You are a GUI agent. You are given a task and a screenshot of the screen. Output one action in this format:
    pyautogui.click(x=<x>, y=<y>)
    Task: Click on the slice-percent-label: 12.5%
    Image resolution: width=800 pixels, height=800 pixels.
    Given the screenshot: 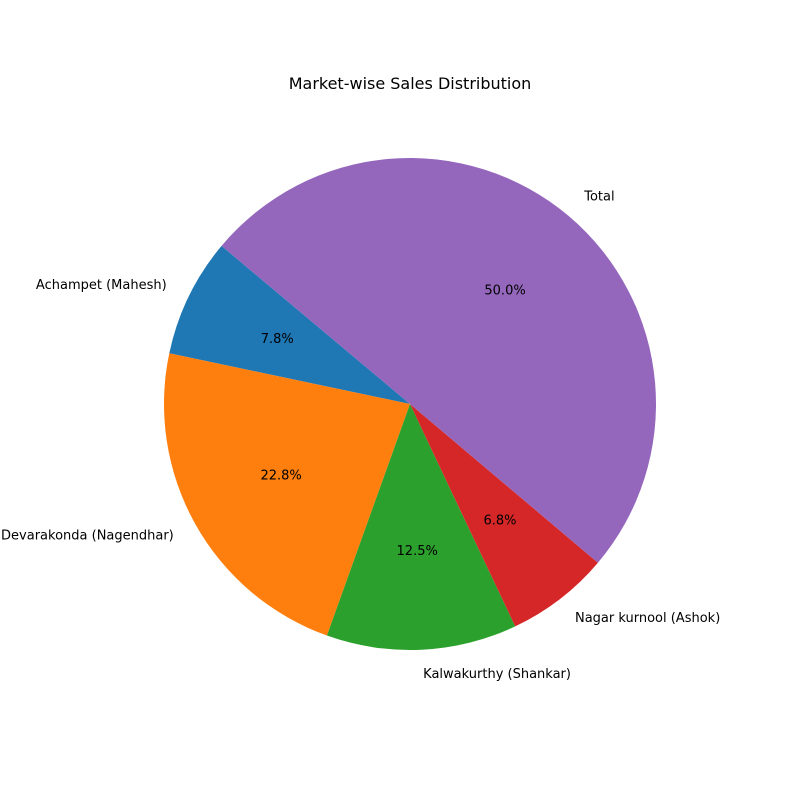 What is the action you would take?
    pyautogui.click(x=417, y=551)
    